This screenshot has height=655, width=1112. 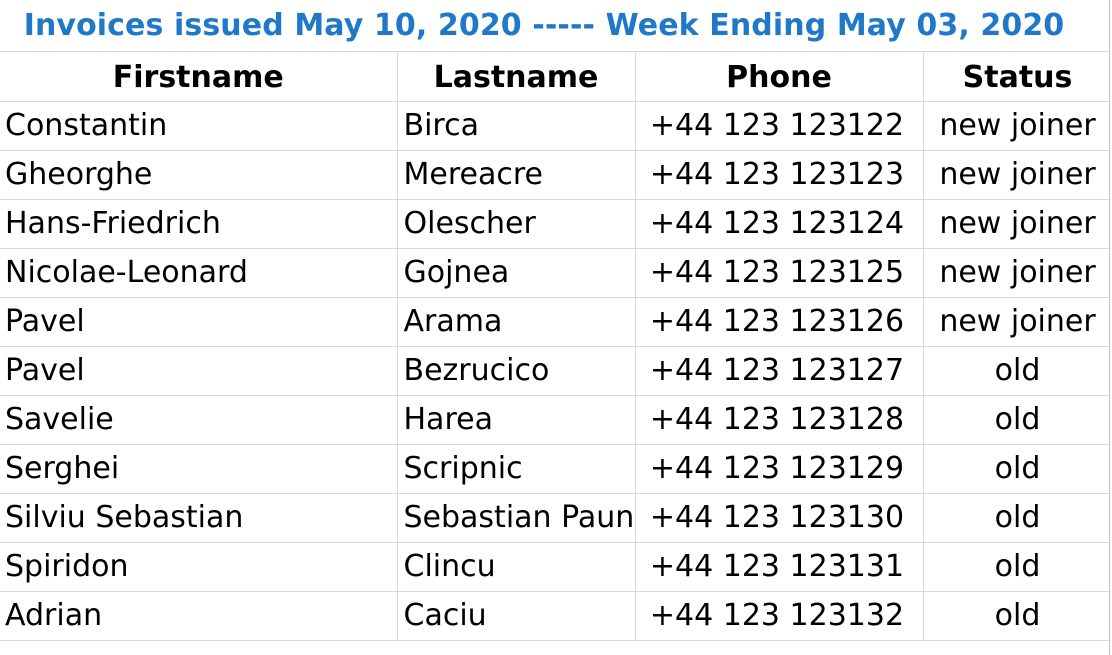 I want to click on phone-cell: +44 123 123122, so click(x=779, y=126).